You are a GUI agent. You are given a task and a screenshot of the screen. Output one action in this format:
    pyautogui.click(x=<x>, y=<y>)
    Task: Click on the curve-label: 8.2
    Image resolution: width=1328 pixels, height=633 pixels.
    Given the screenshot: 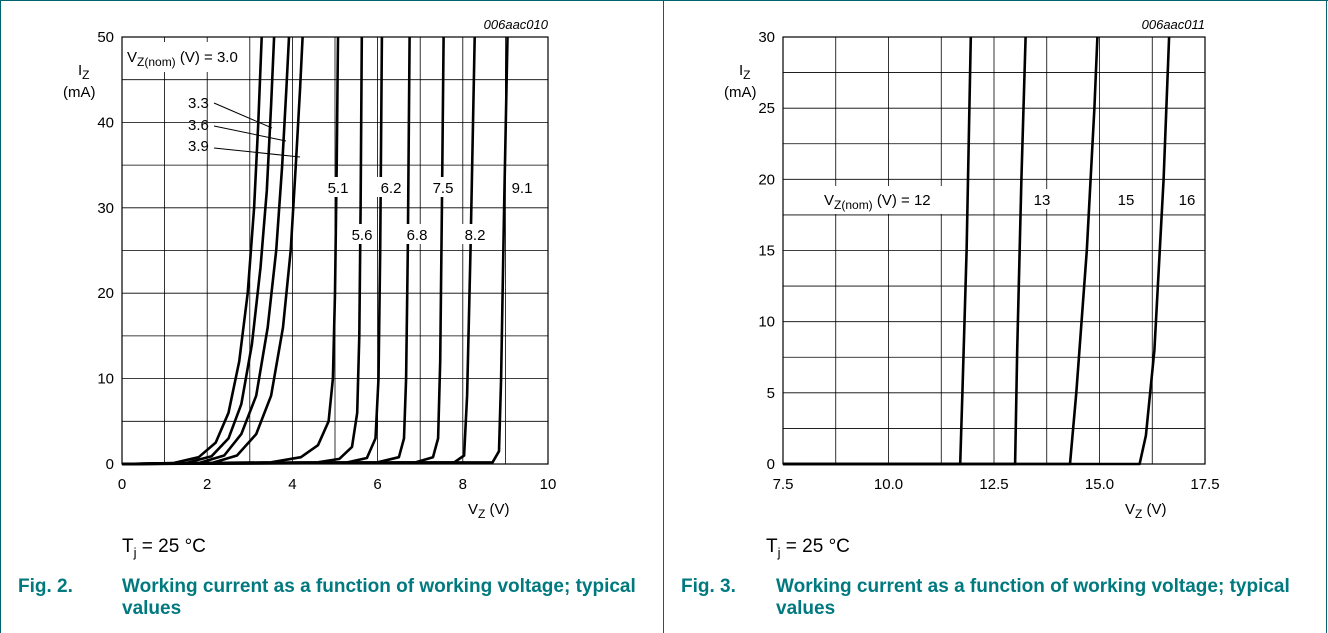 What is the action you would take?
    pyautogui.click(x=475, y=235)
    